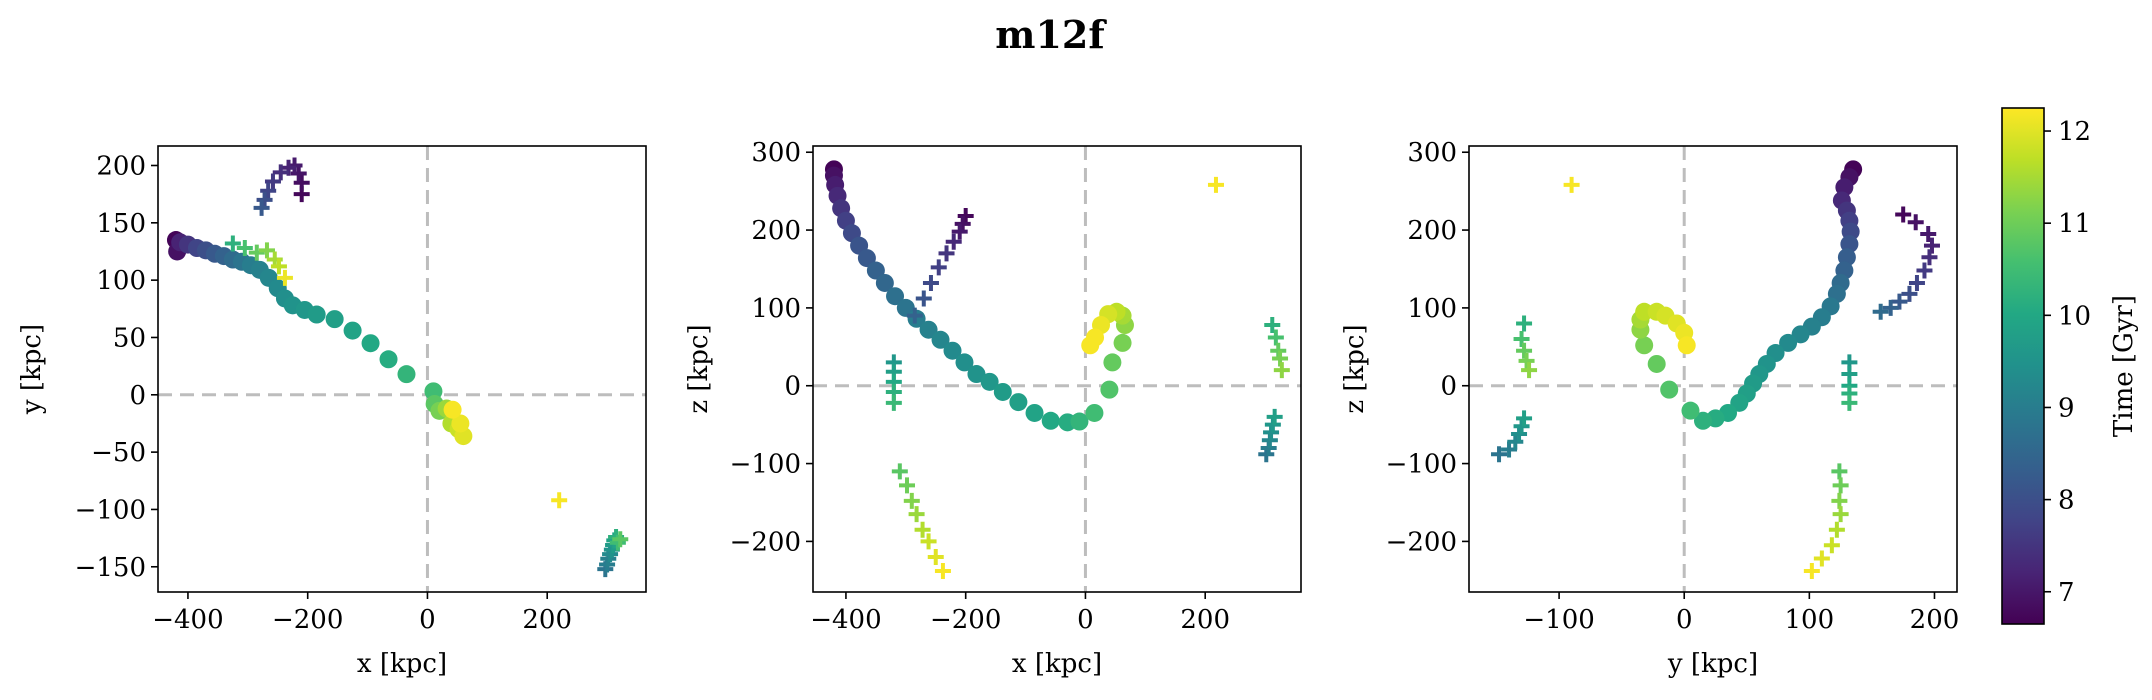  I want to click on y-tick-label: 150, so click(121, 224).